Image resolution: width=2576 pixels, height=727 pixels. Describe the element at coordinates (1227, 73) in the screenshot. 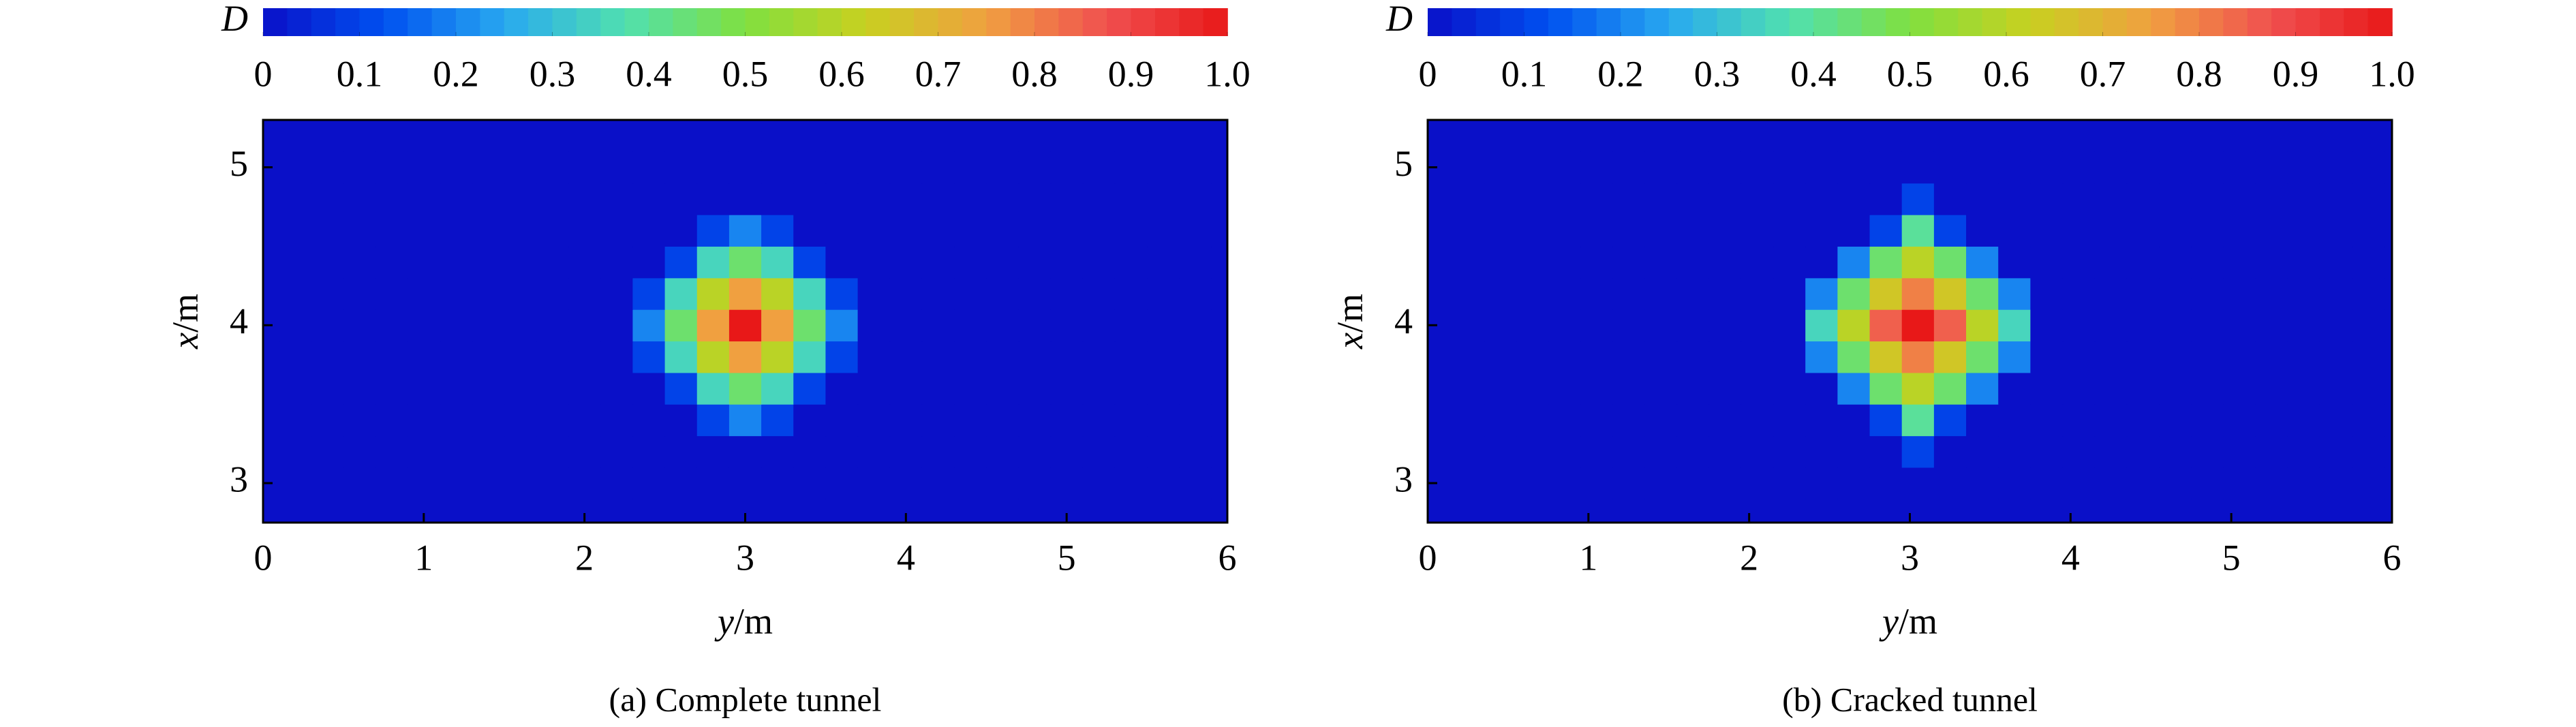

I see `colorbar-tick-label: 1.0` at that location.